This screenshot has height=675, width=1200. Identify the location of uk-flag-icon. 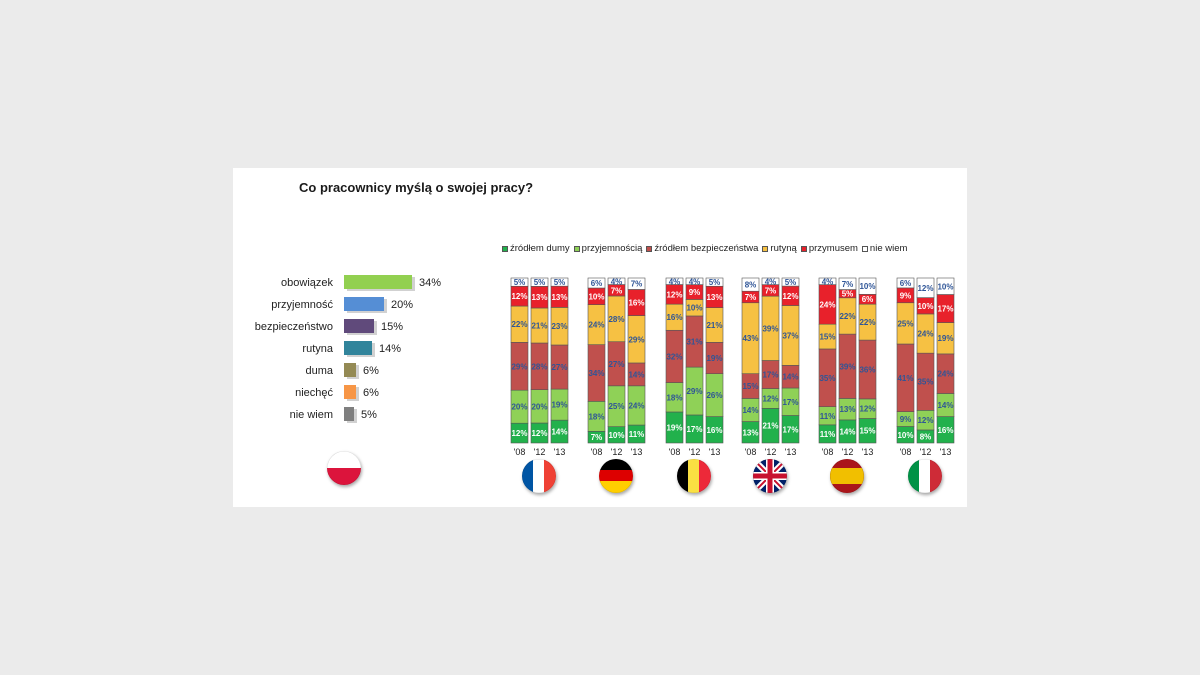
(770, 476).